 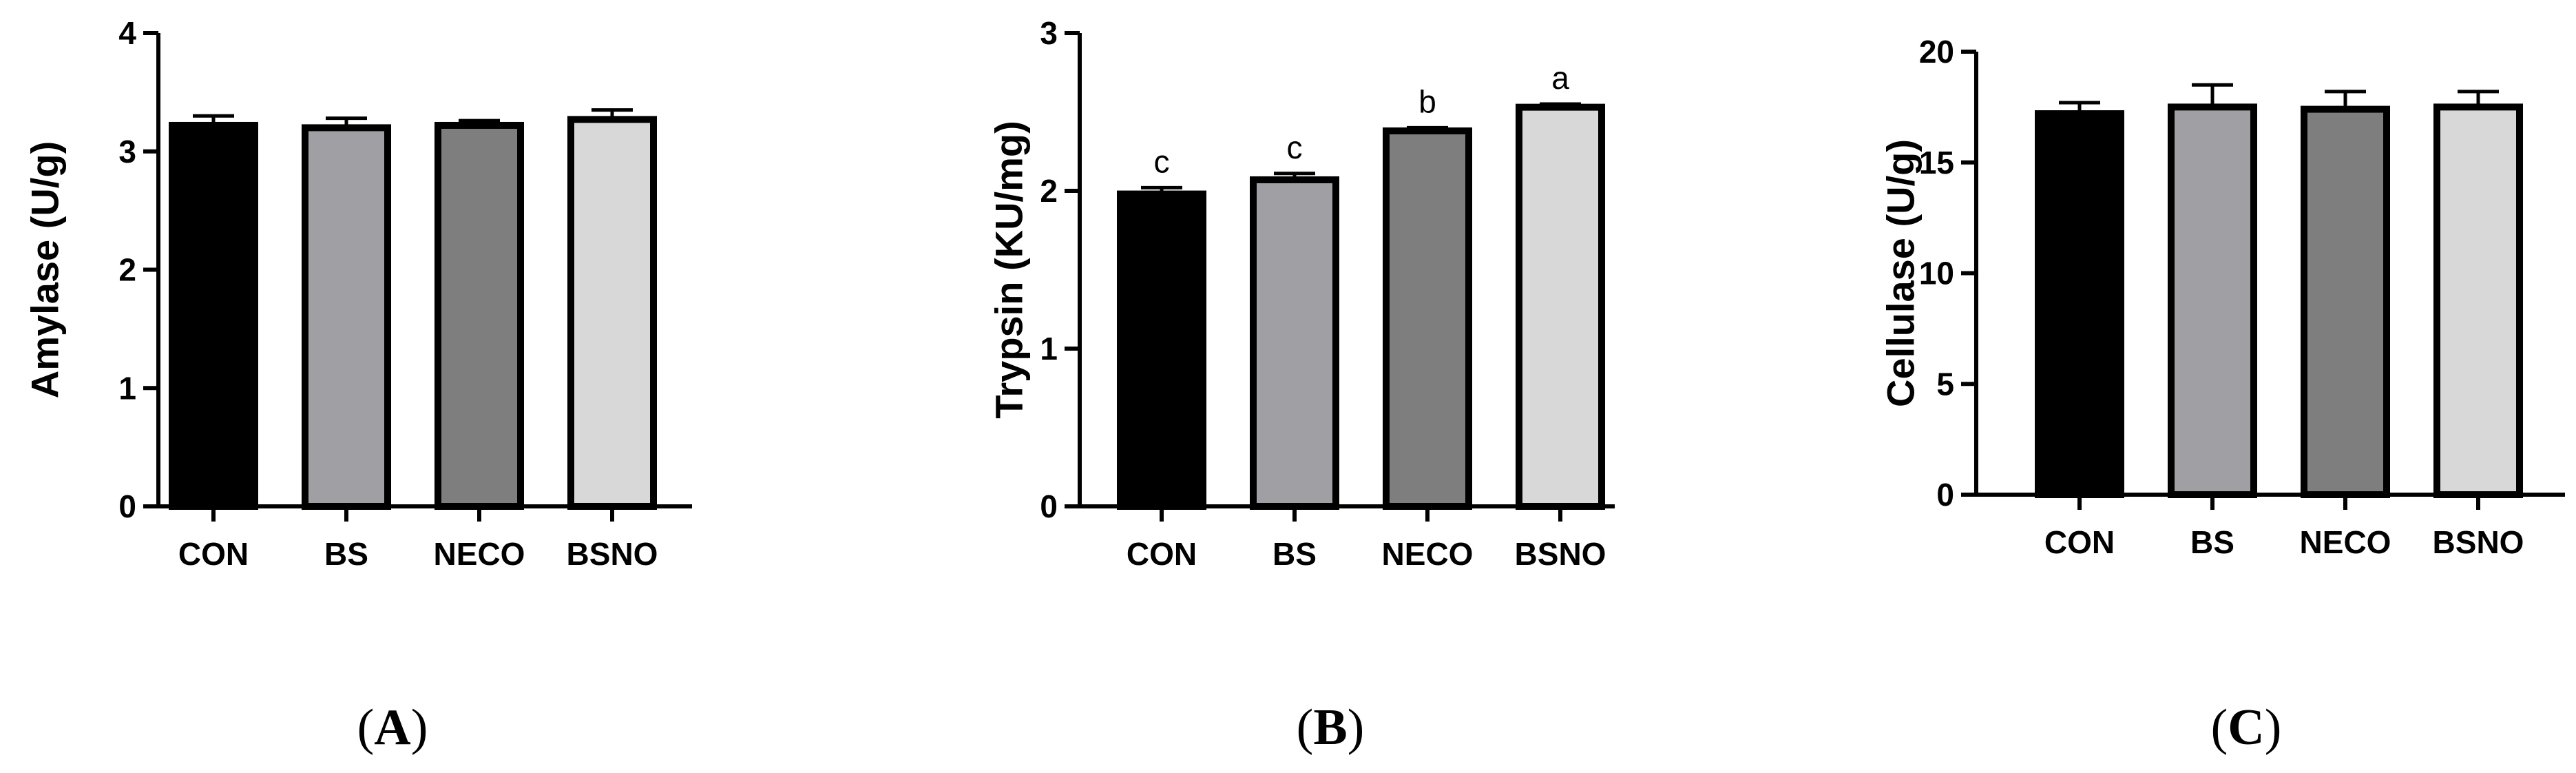 I want to click on y-tick-label: 4, so click(x=127, y=33).